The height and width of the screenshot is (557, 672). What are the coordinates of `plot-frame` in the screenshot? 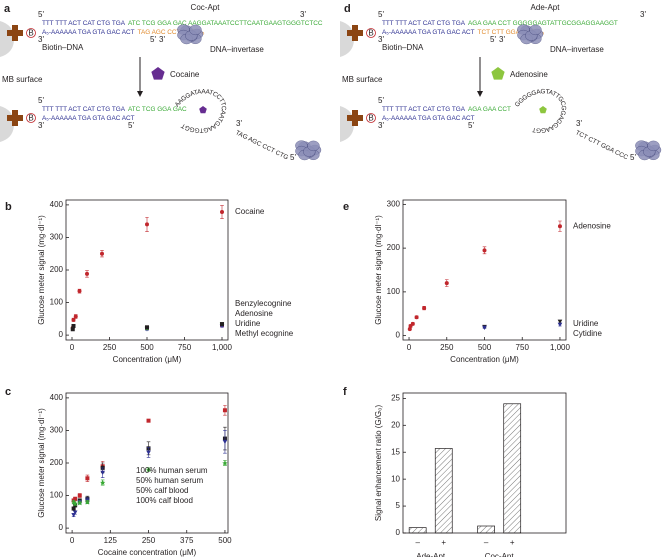 It's located at (484, 463).